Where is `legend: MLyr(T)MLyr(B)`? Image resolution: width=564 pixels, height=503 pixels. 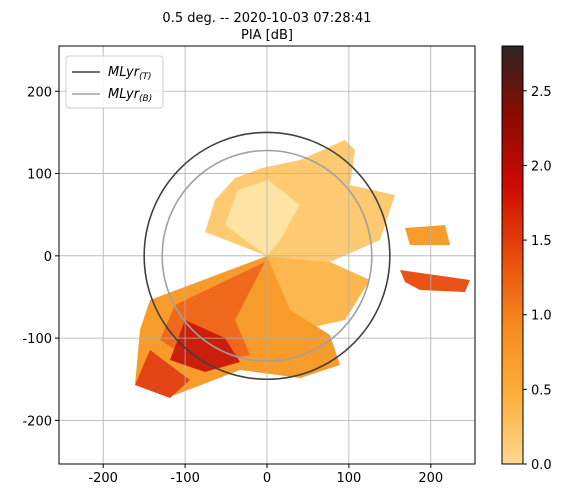
legend: MLyr(T)MLyr(B) is located at coordinates (114, 82).